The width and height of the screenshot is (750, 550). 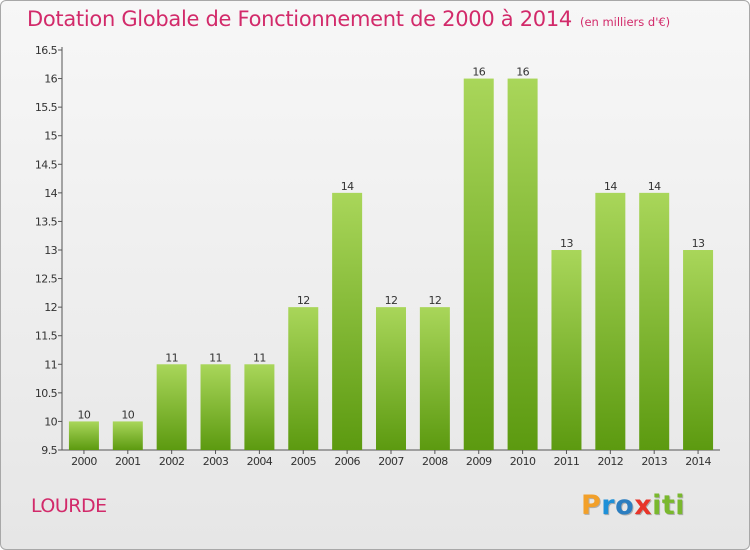 What do you see at coordinates (49, 450) in the screenshot?
I see `y-tick-label: 9.5` at bounding box center [49, 450].